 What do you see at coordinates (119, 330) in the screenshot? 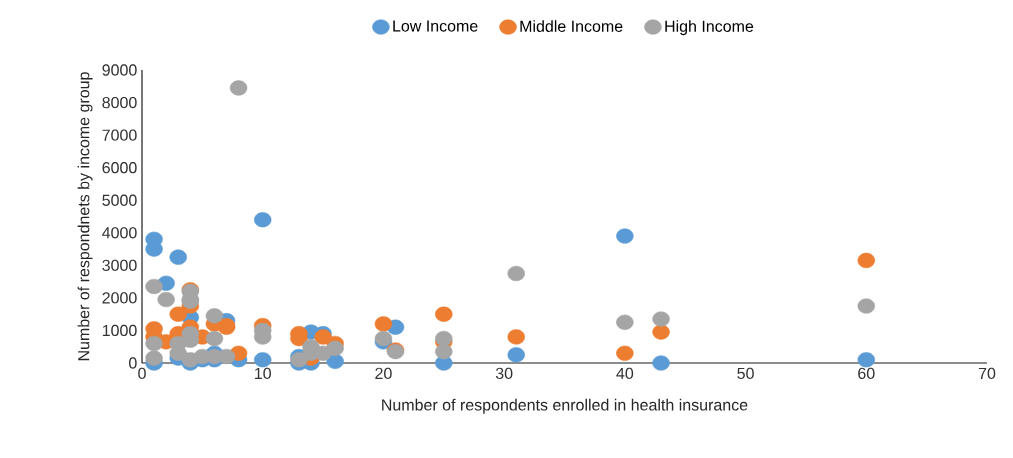
I see `y-tick-label: 1000` at bounding box center [119, 330].